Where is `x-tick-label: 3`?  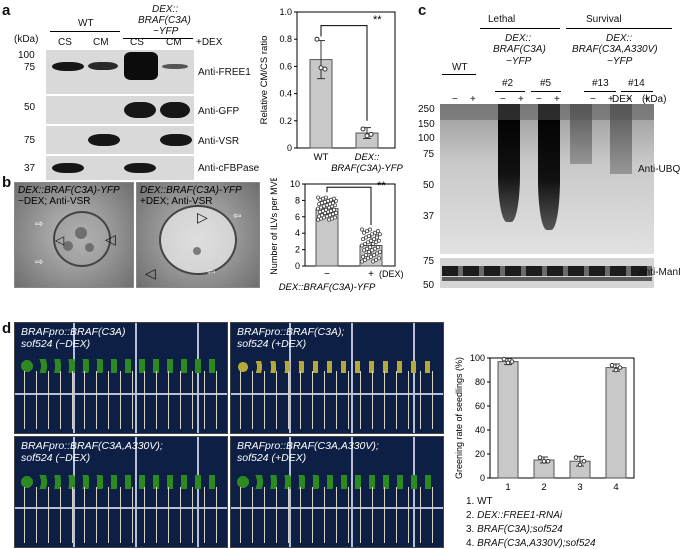 x-tick-label: 3 is located at coordinates (579, 487).